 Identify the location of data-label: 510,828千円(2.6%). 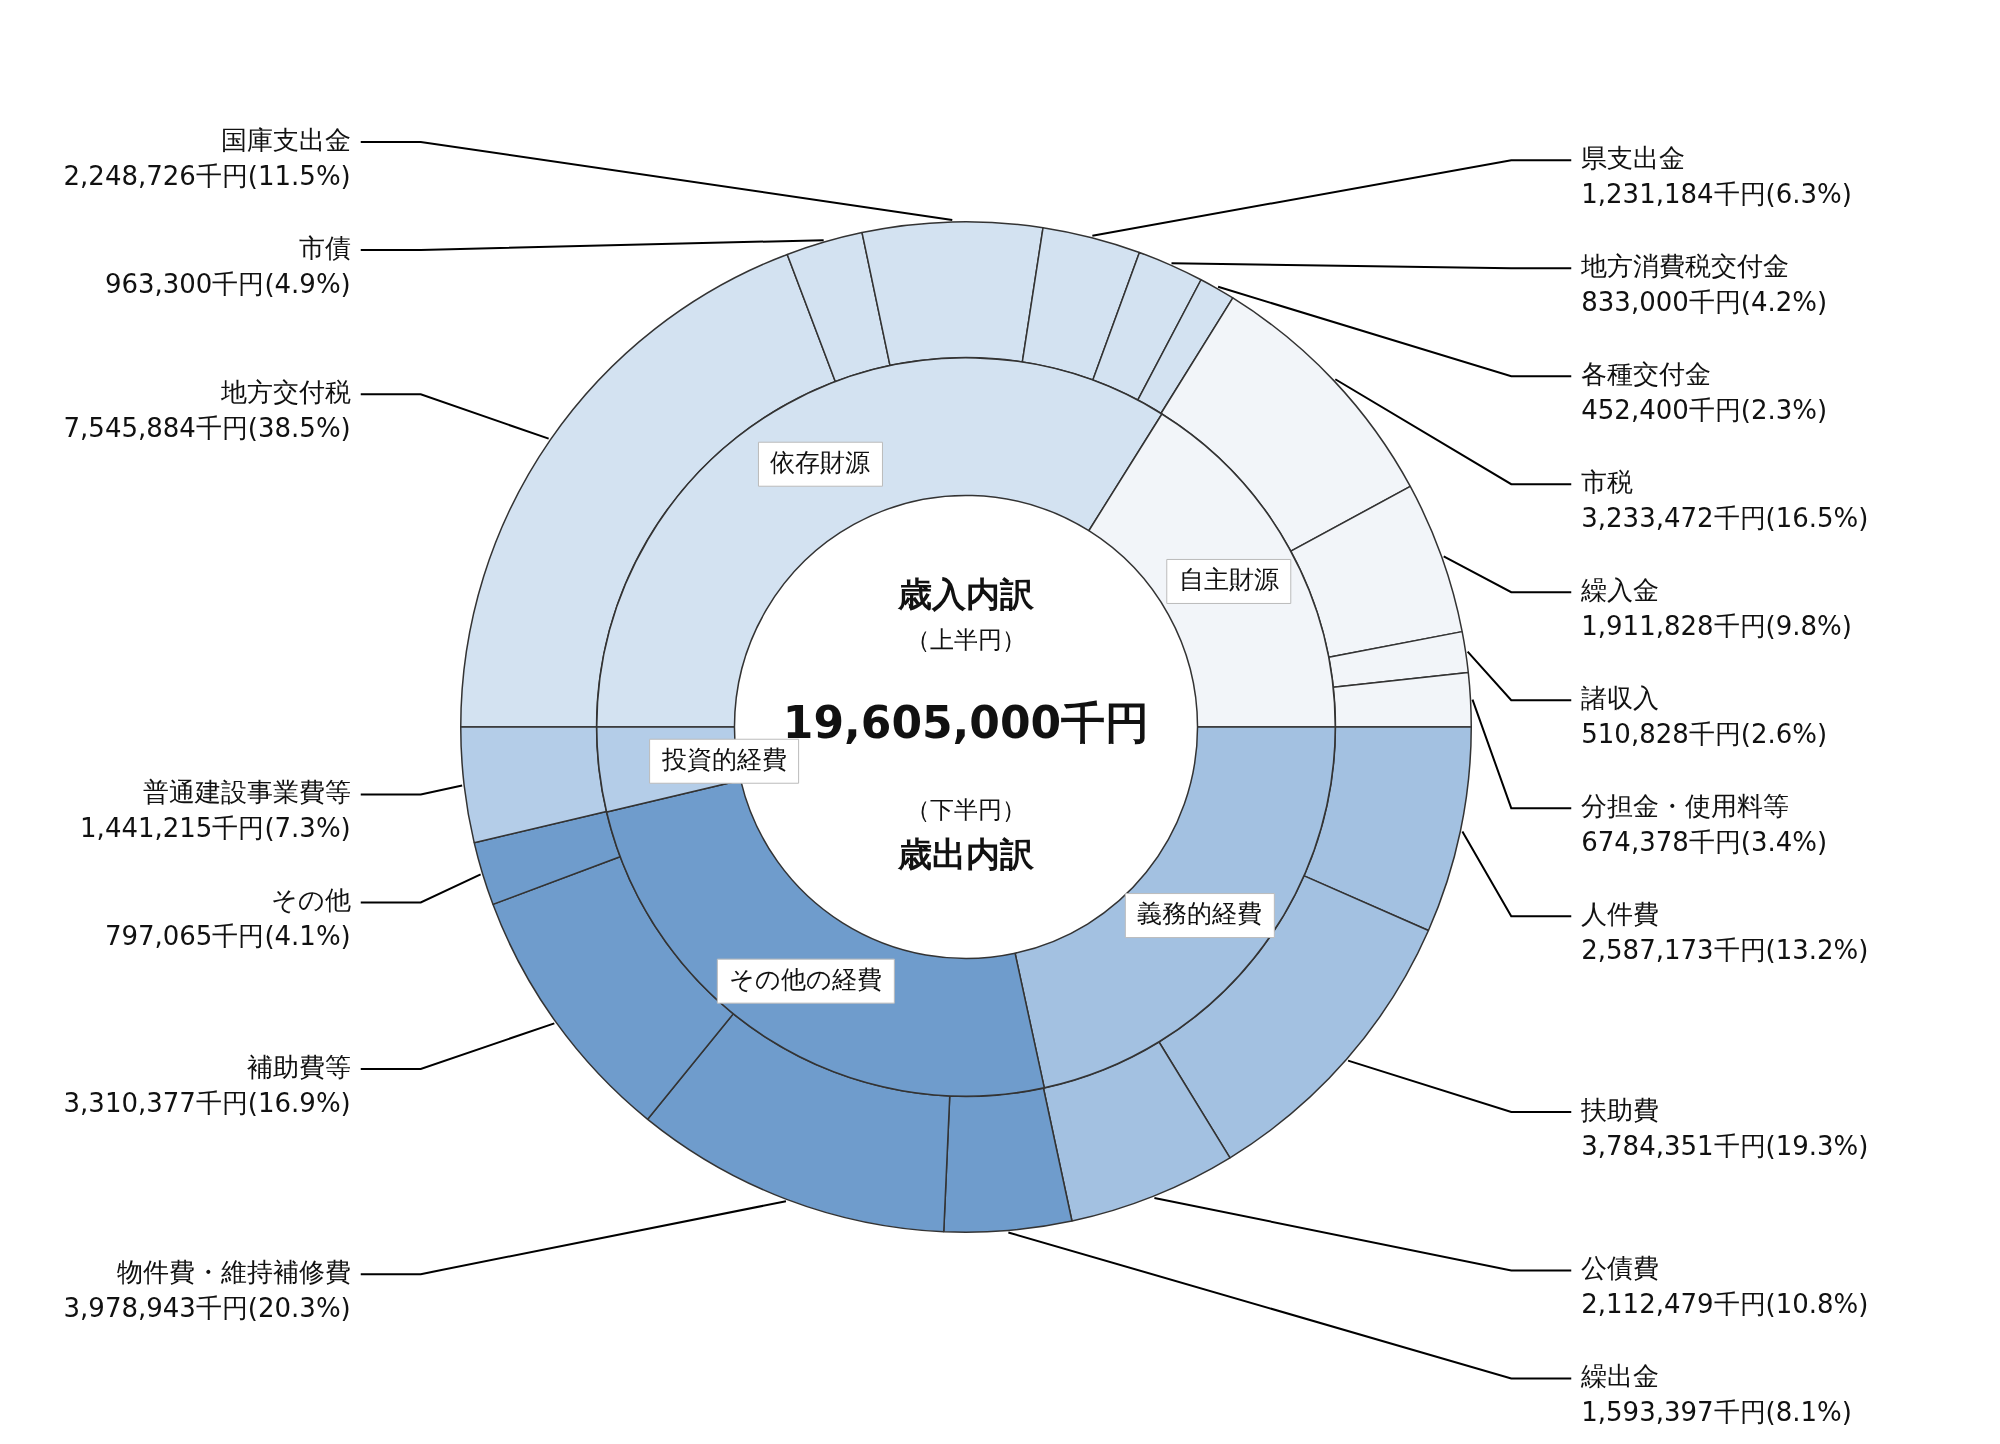
(1704, 733).